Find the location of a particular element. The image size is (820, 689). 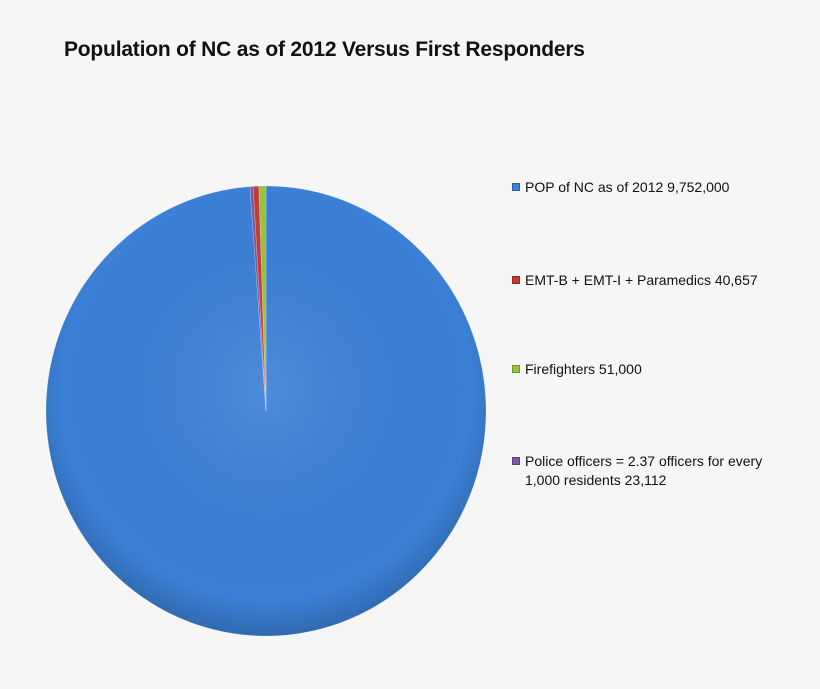

legend-item-emt: EMT-B + EMT-I + Paramedics 40,657 is located at coordinates (653, 280).